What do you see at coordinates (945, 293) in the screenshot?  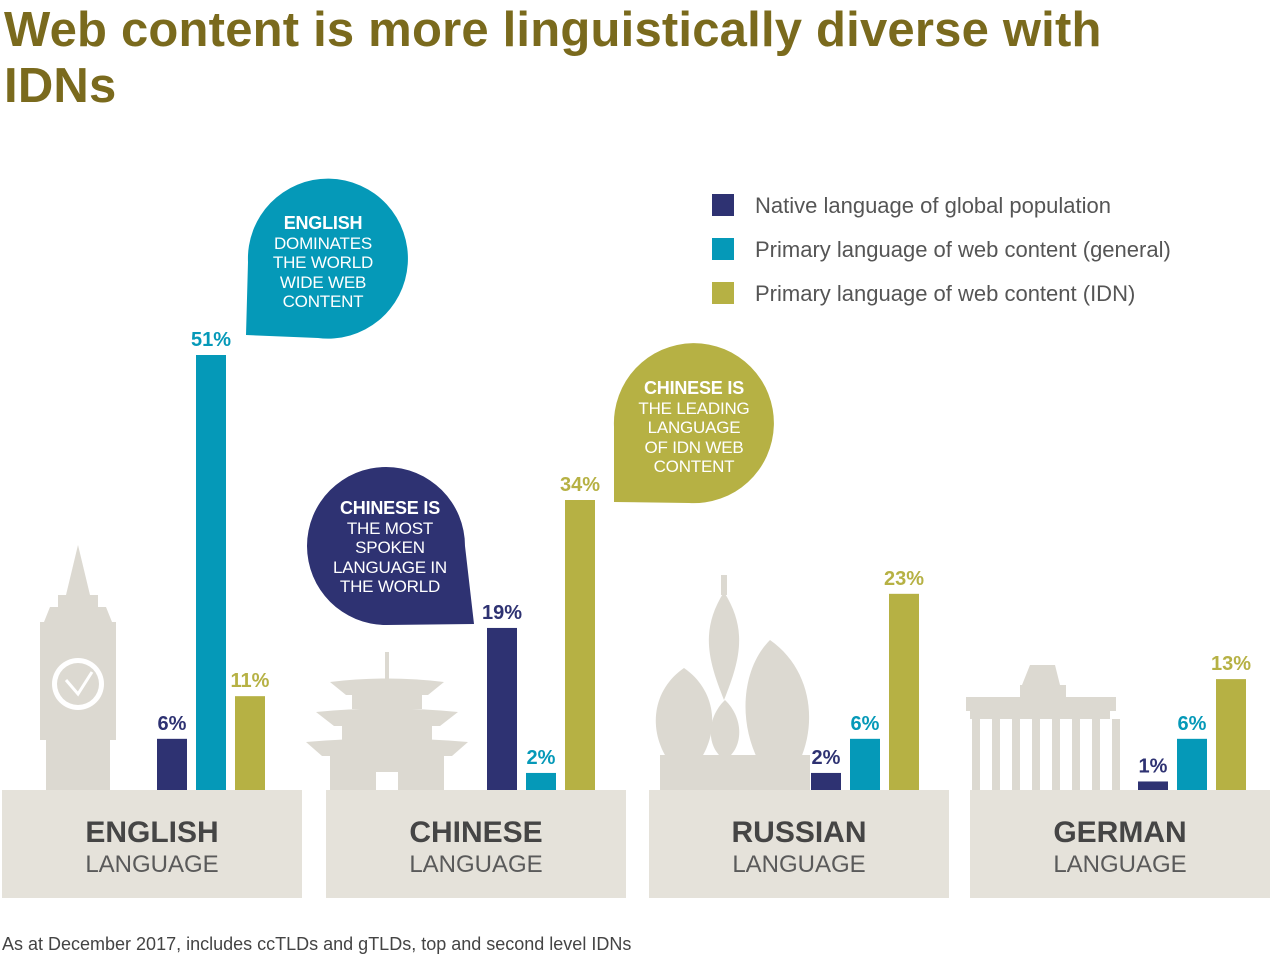 I see `legend-label-idn: Primary language of web content (IDN)` at bounding box center [945, 293].